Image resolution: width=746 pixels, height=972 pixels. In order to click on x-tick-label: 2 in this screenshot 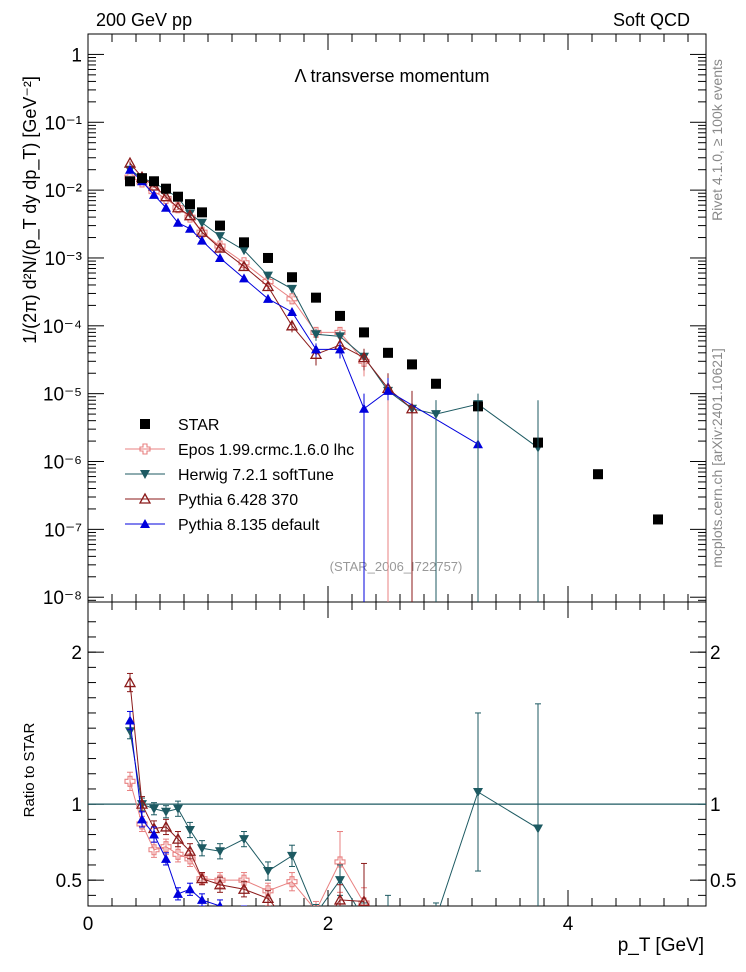, I will do `click(328, 924)`.